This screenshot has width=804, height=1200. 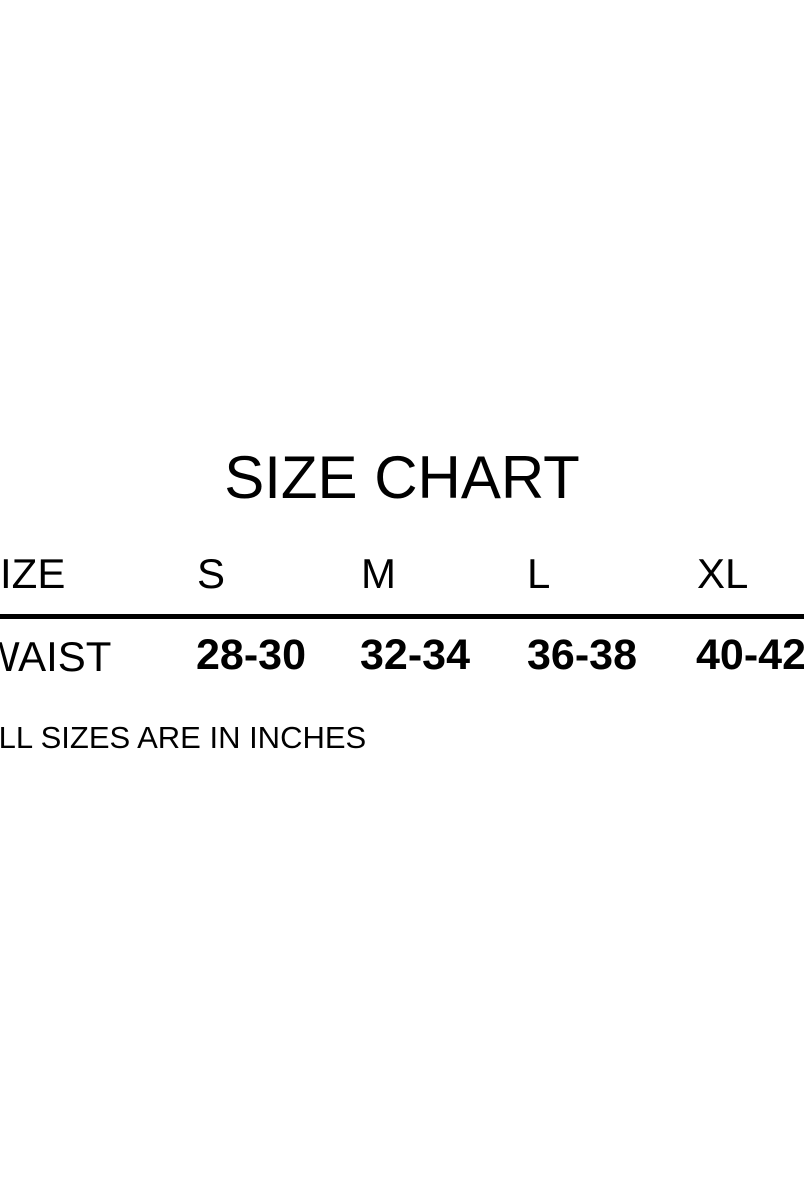 I want to click on units-note: ALL SIZES ARE IN INCHES, so click(x=183, y=737).